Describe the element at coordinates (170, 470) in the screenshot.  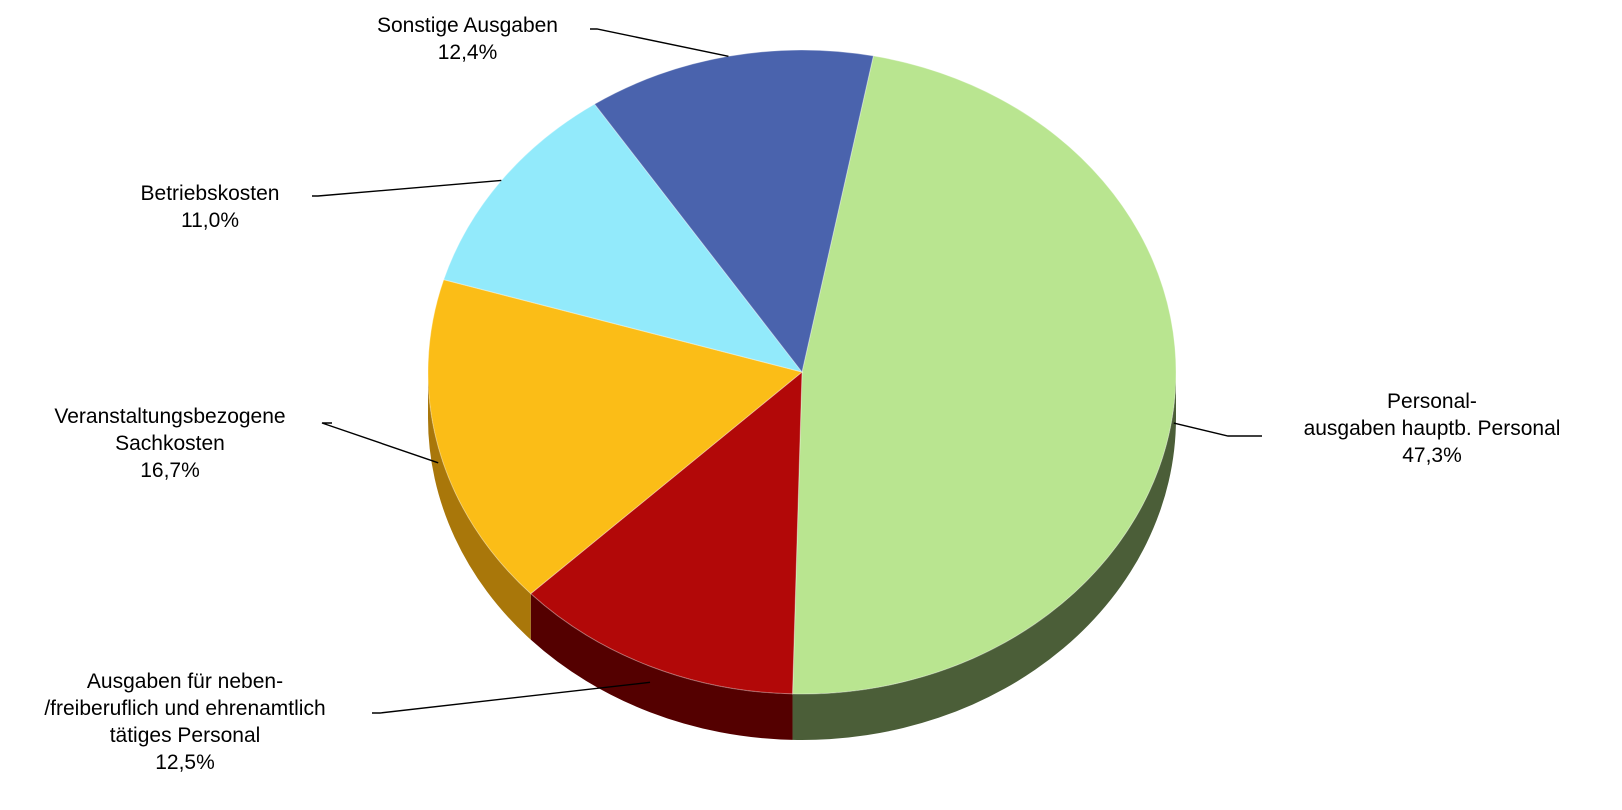
I see `slice-value-label: 16,7%` at that location.